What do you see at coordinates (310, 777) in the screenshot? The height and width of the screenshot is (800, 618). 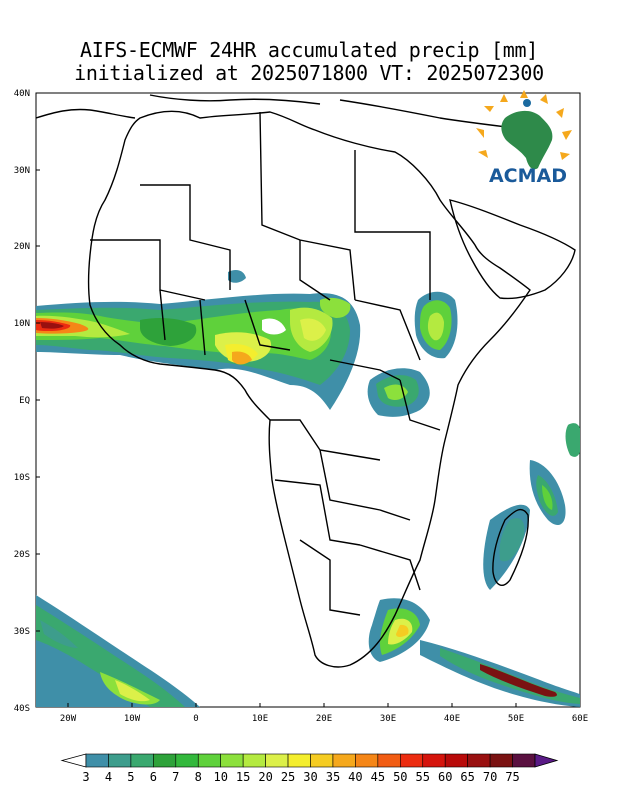 I see `colorbar-label: 30` at bounding box center [310, 777].